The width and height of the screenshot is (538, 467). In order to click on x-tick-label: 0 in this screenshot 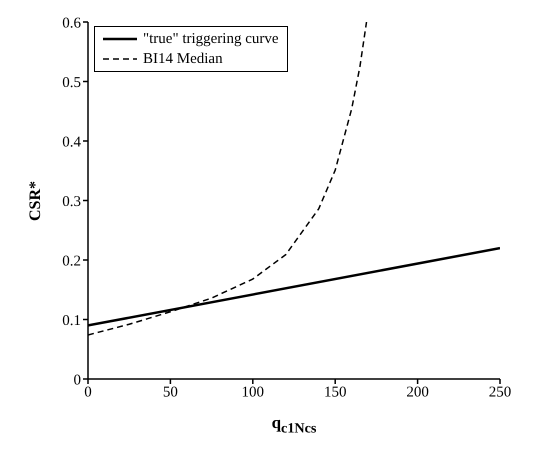, I will do `click(88, 392)`.